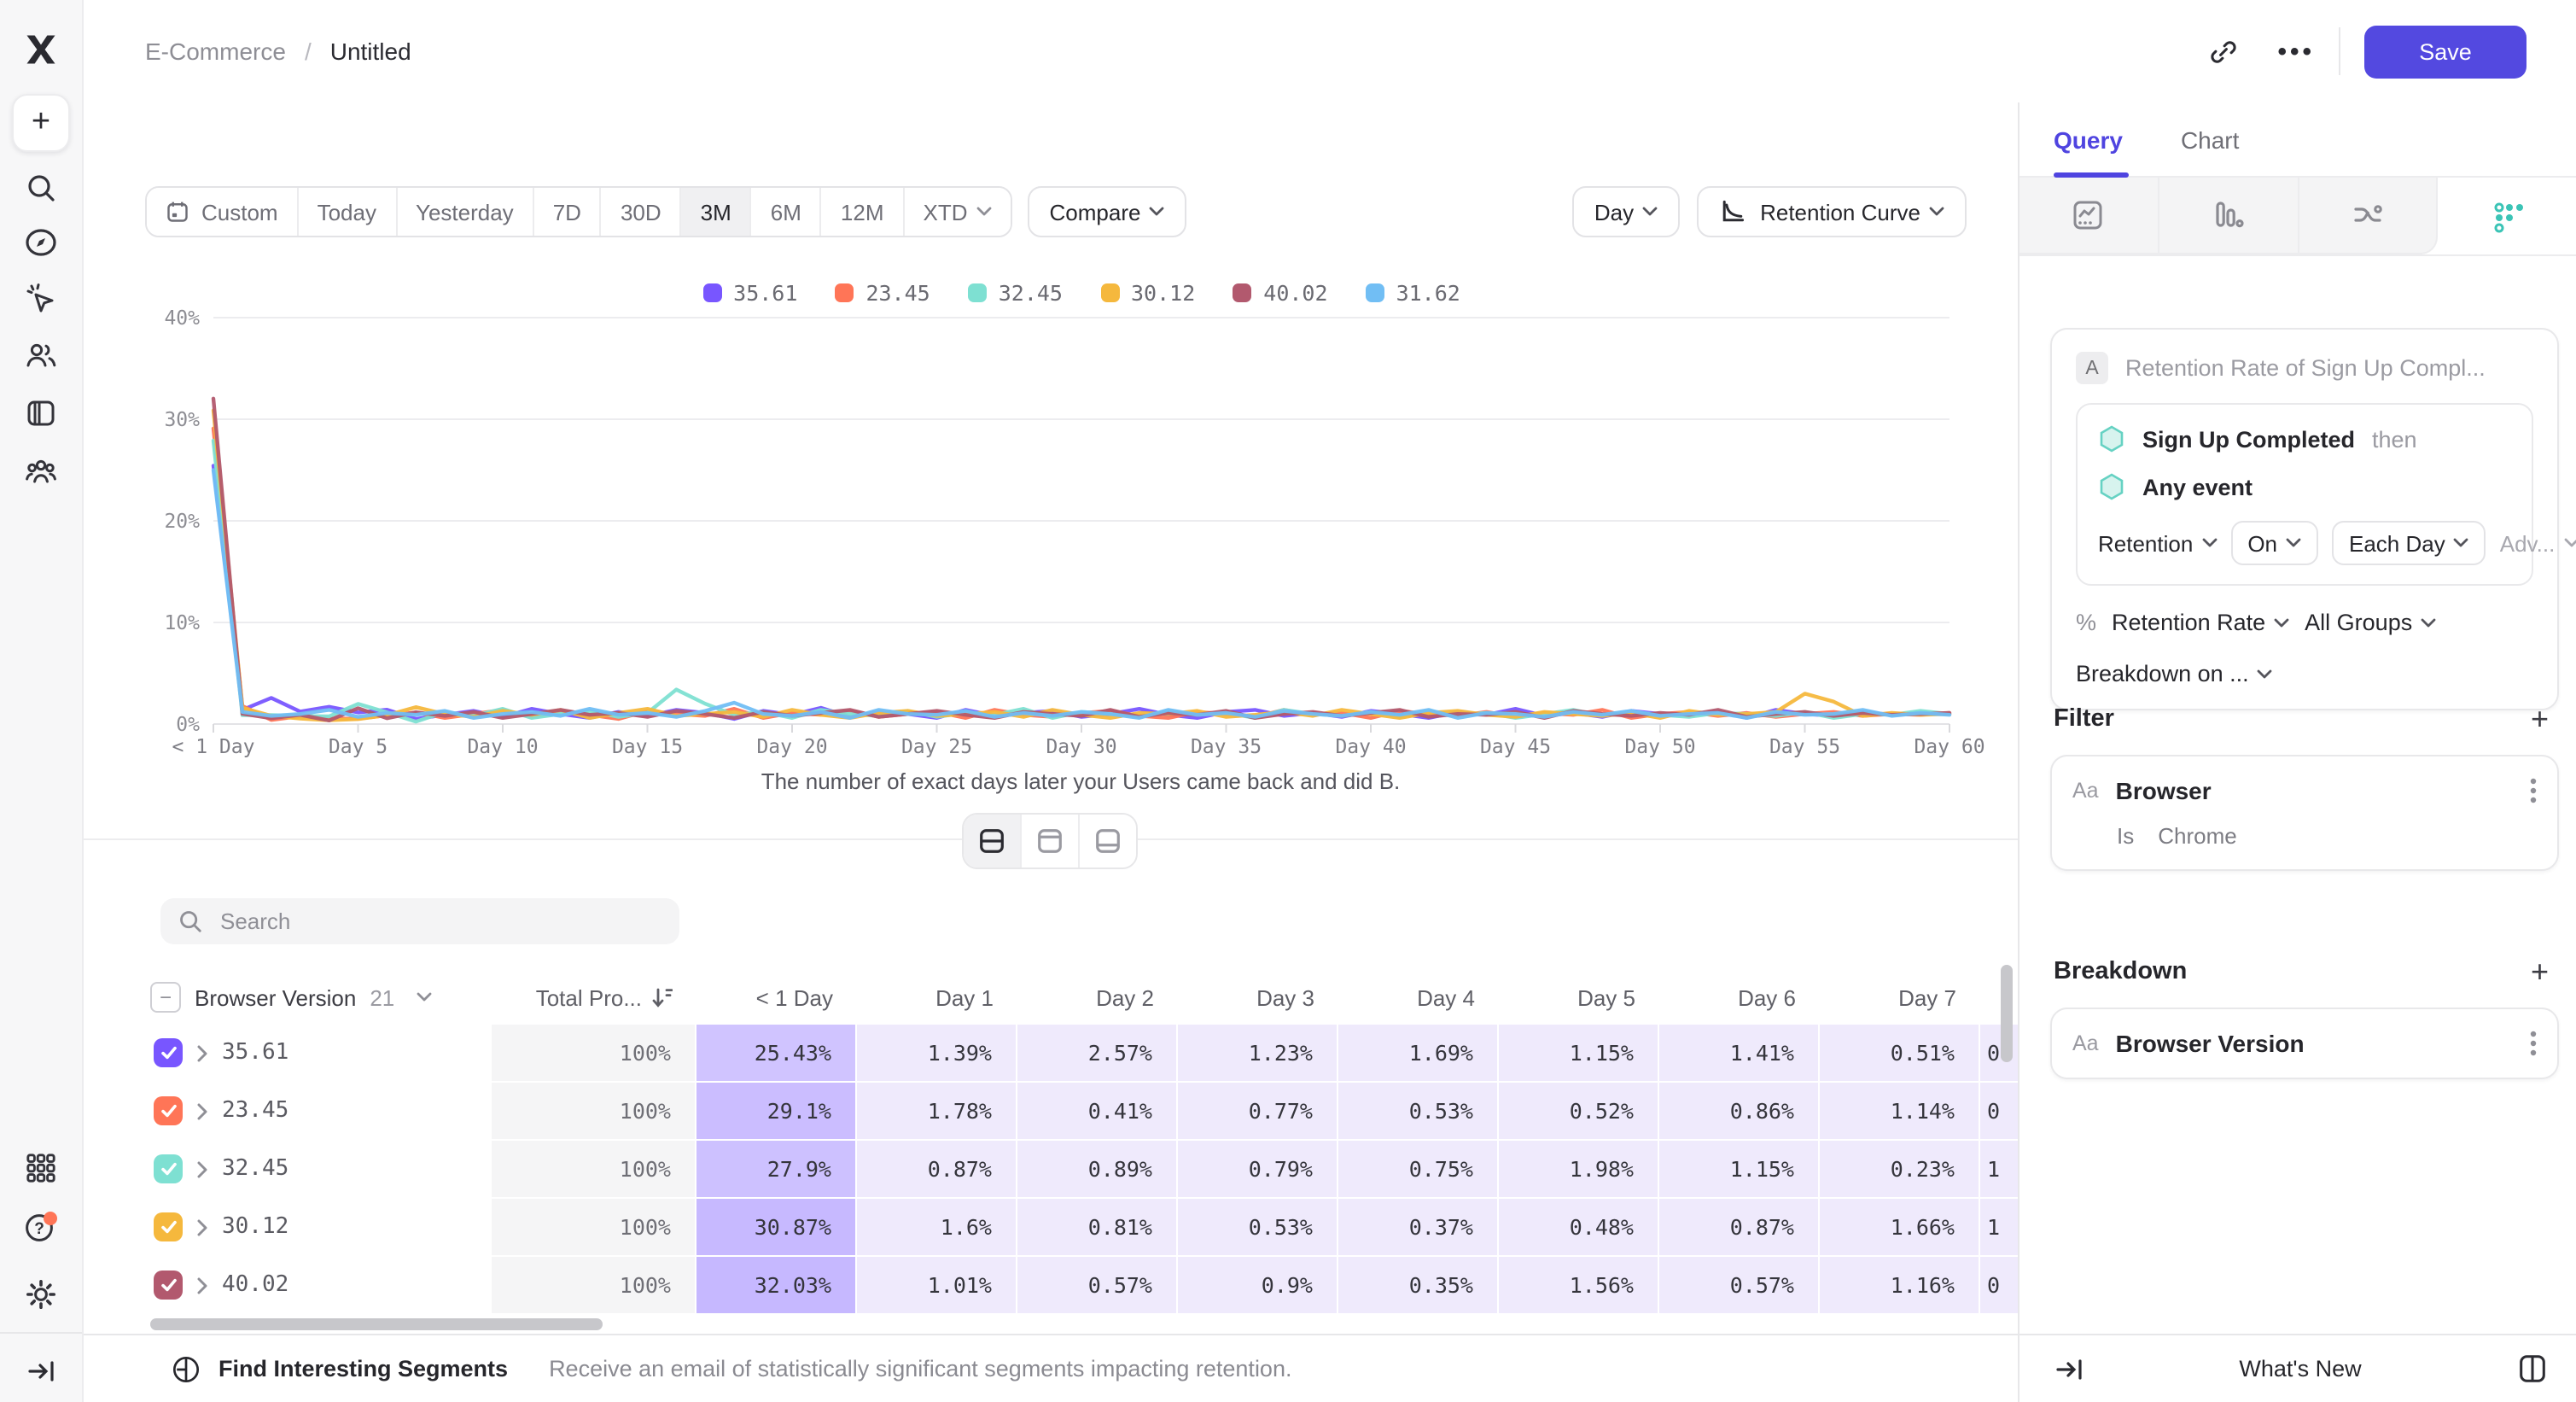  What do you see at coordinates (2223, 51) in the screenshot?
I see `copy-link-icon` at bounding box center [2223, 51].